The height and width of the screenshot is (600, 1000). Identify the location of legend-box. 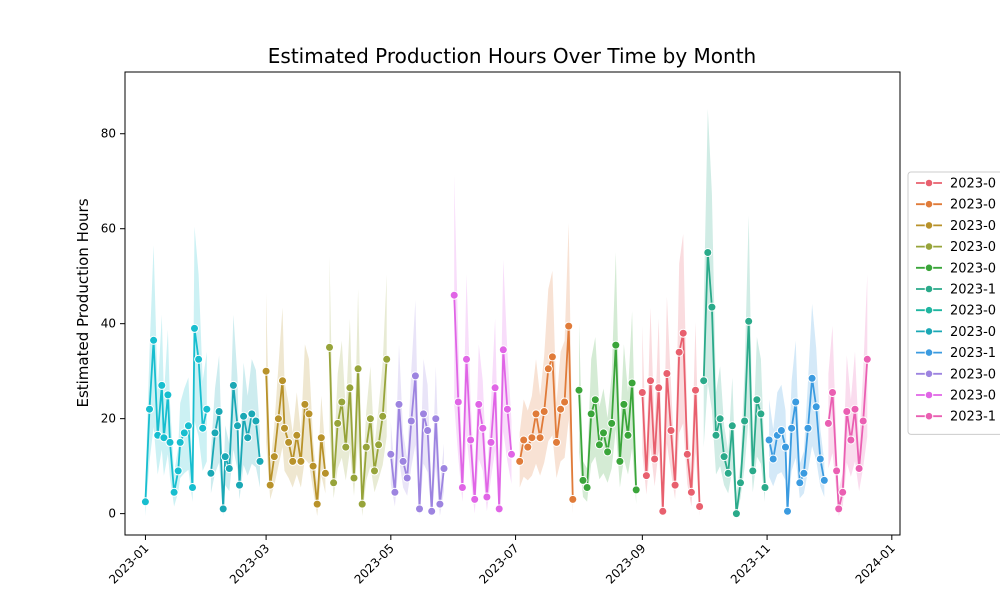
(953, 303).